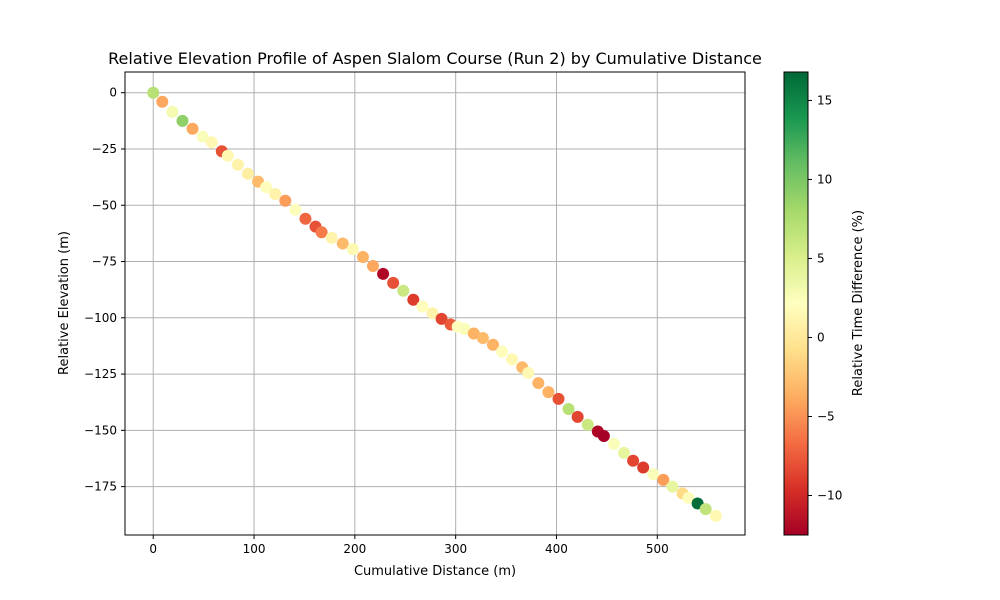  I want to click on y-axis-ticks: 0 −25 −50 −75 −100 −125 −150 −175, so click(104, 290).